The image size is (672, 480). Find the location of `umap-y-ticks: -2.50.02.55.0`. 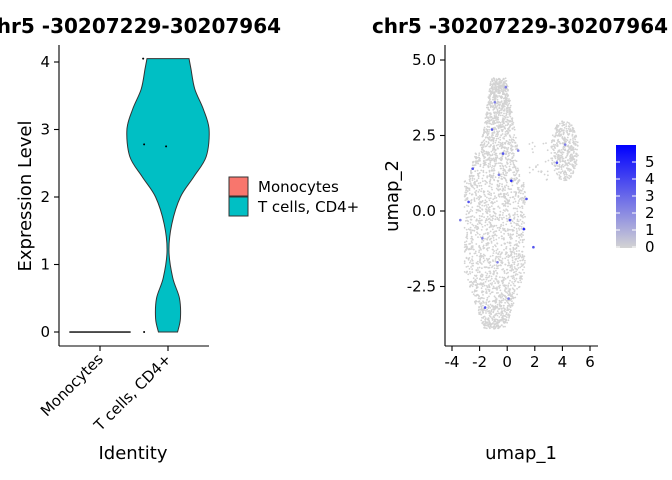

umap-y-ticks: -2.50.02.55.0 is located at coordinates (426, 173).